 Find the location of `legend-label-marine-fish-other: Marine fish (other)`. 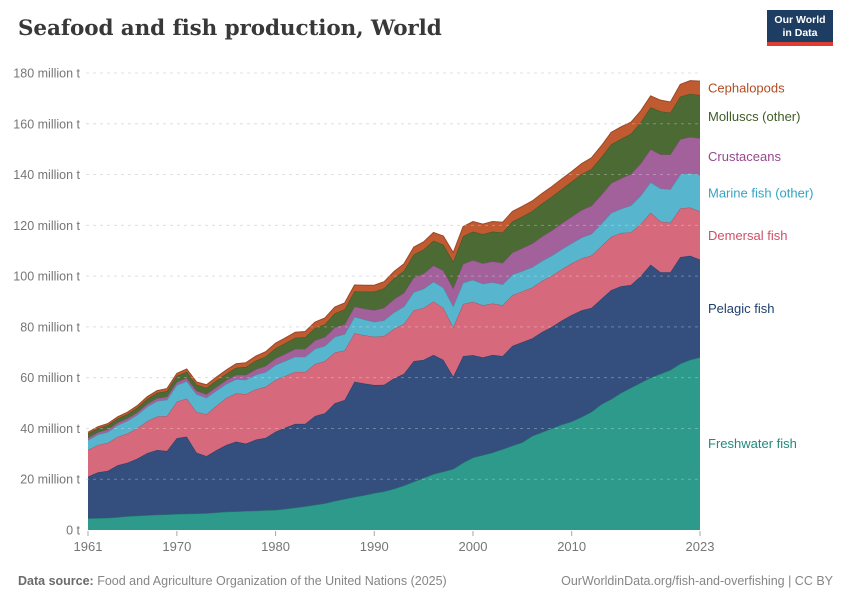

legend-label-marine-fish-other: Marine fish (other) is located at coordinates (760, 193).